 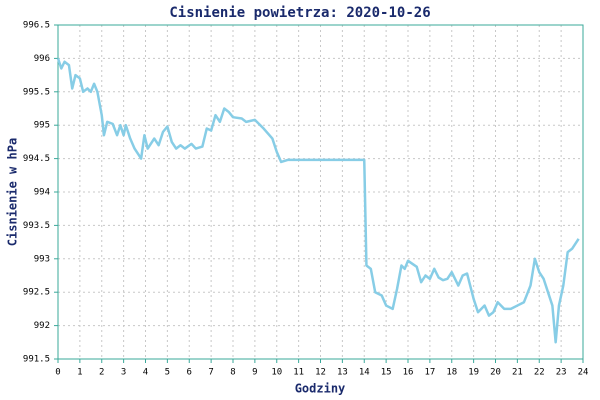 What do you see at coordinates (429, 373) in the screenshot?
I see `x-tick-label: 17` at bounding box center [429, 373].